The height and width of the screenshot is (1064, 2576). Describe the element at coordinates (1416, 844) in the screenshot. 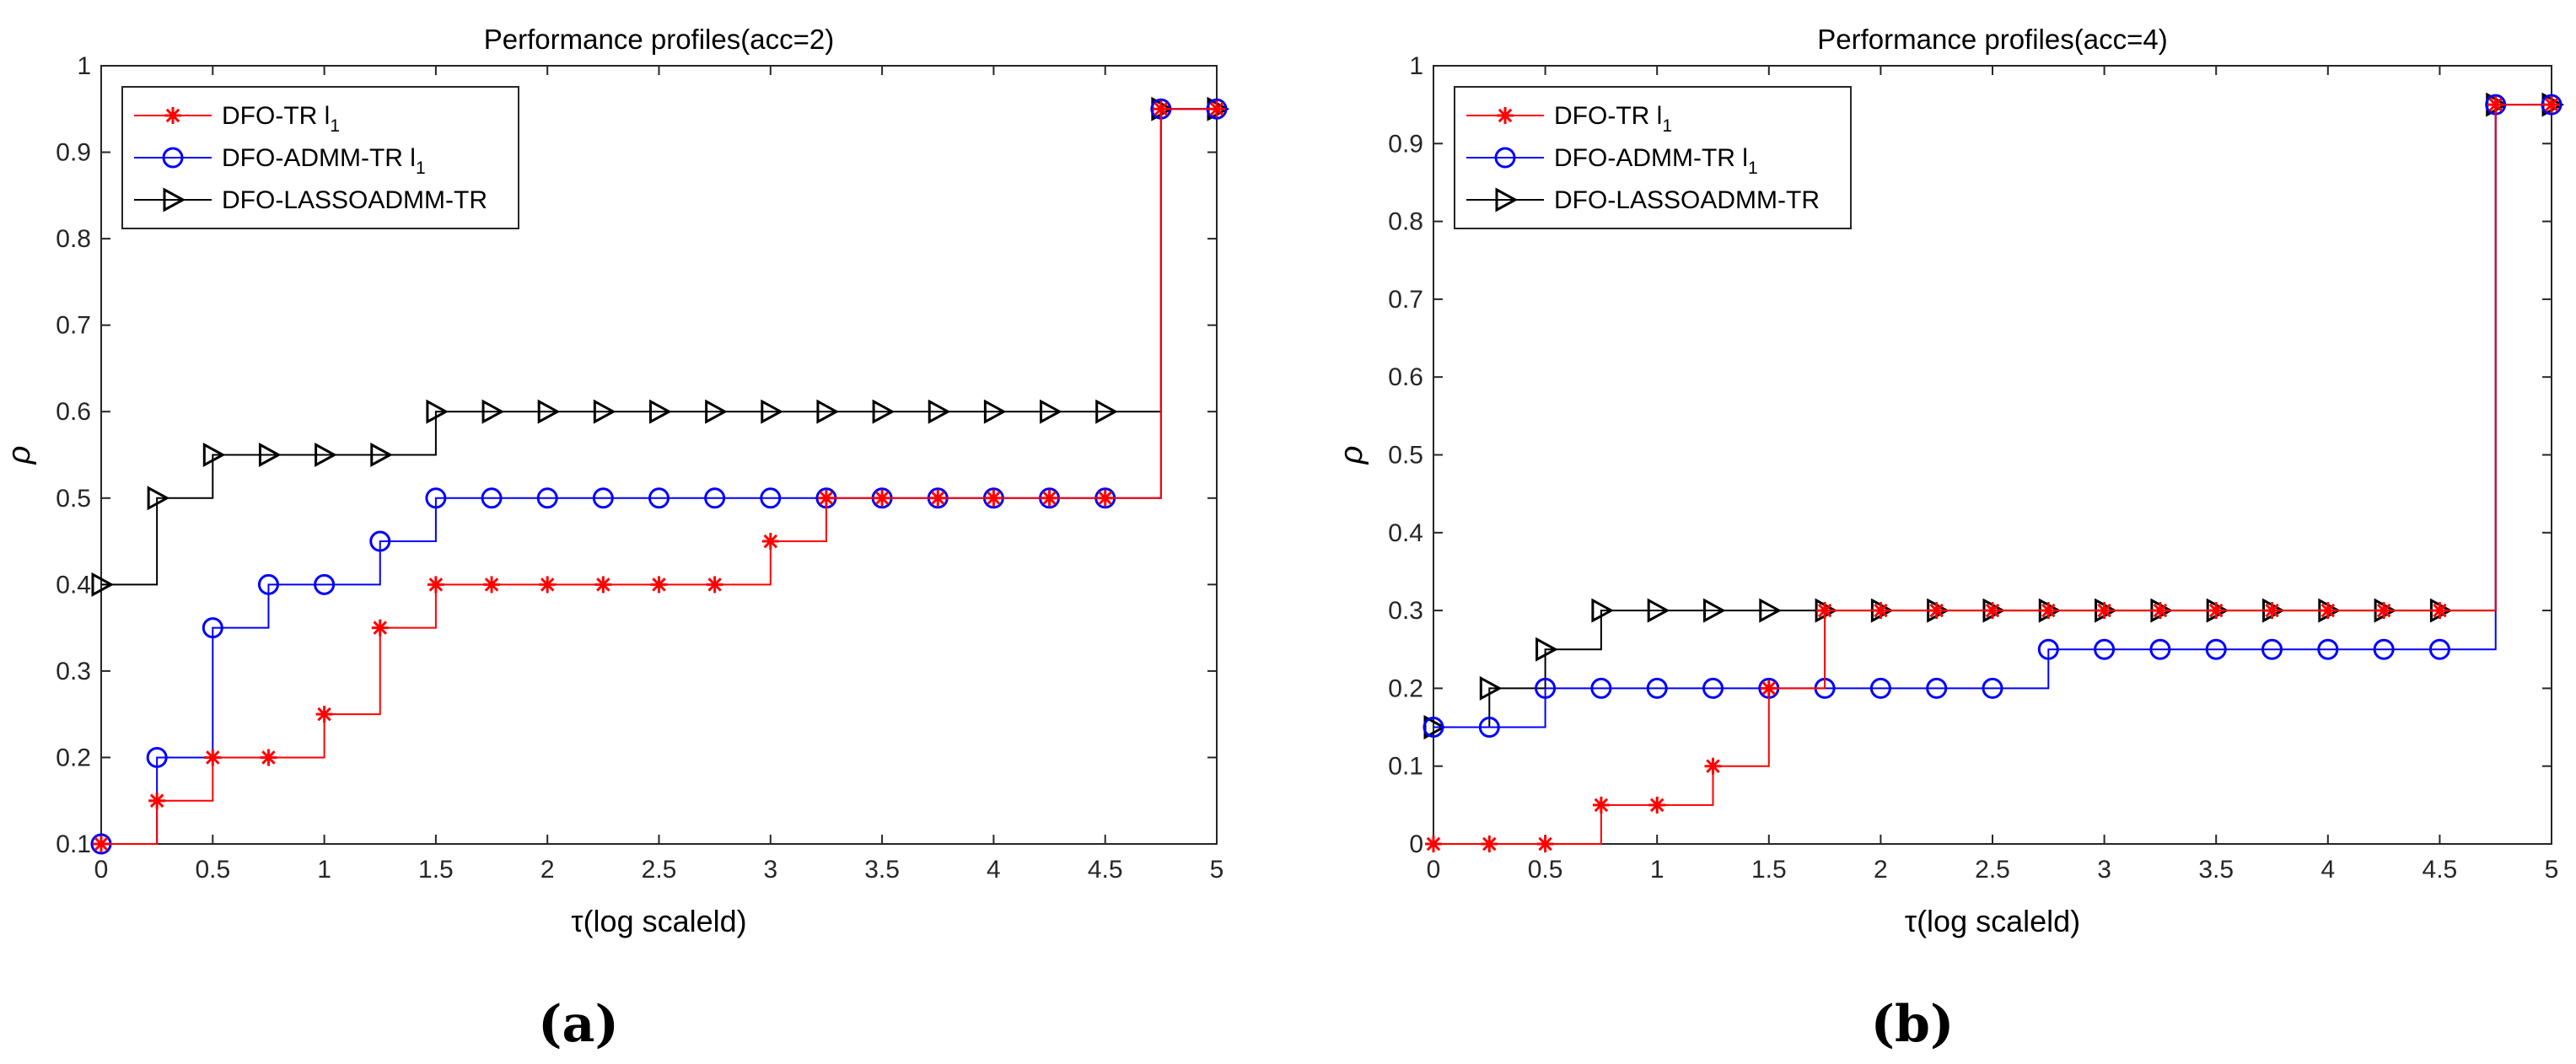

I see `y-tick-label: 0` at that location.